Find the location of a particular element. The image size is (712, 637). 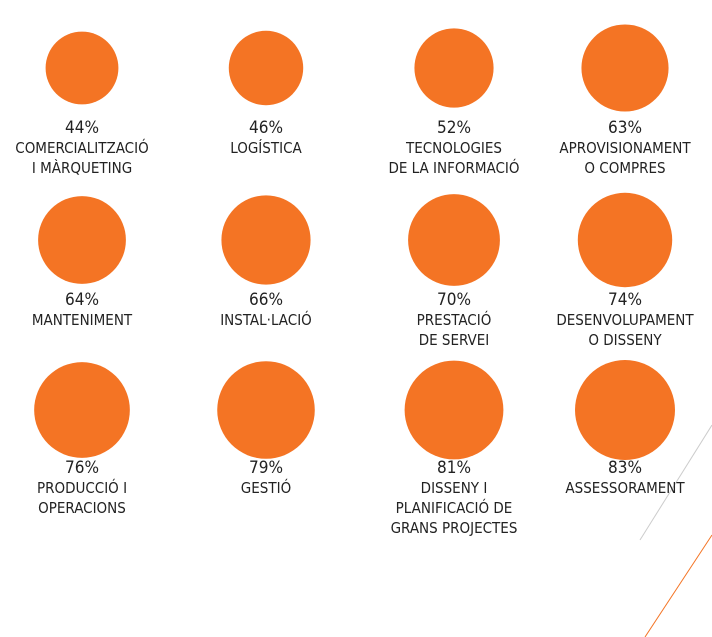

category-label: COMERCIALITZACIÓ I MÀRQUETING is located at coordinates (82, 158).